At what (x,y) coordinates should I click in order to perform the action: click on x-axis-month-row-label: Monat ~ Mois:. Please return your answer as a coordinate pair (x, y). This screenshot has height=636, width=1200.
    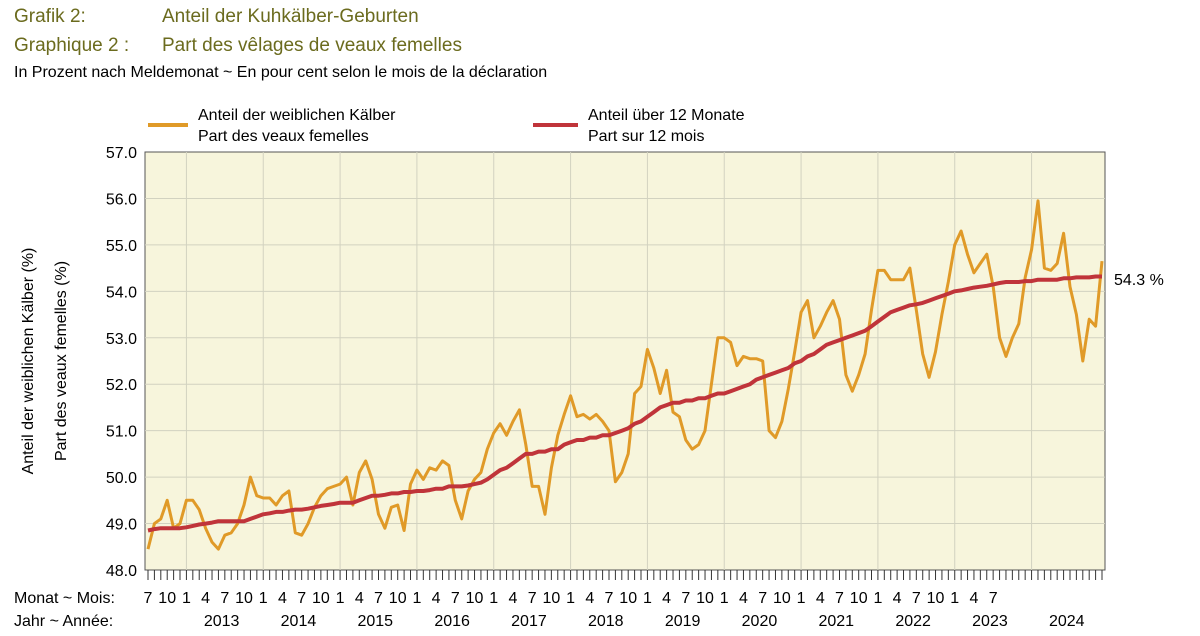
    Looking at the image, I should click on (64, 598).